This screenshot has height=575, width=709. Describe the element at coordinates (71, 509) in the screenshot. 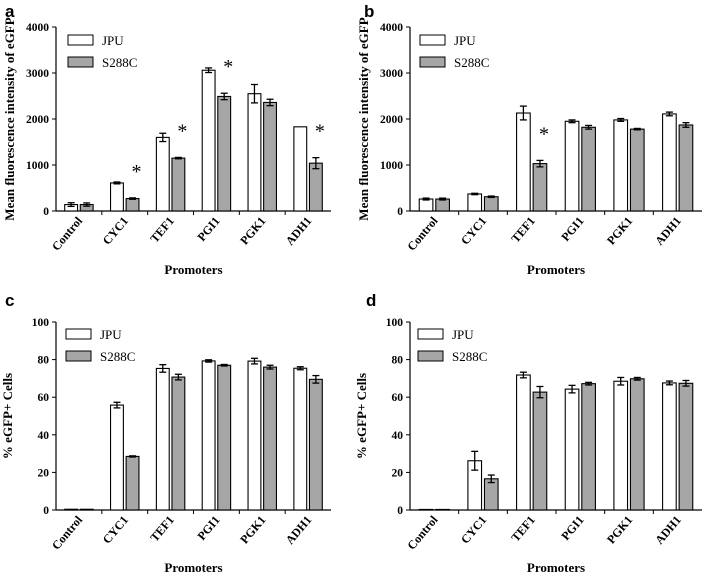

I see `bar-jpu-control` at that location.